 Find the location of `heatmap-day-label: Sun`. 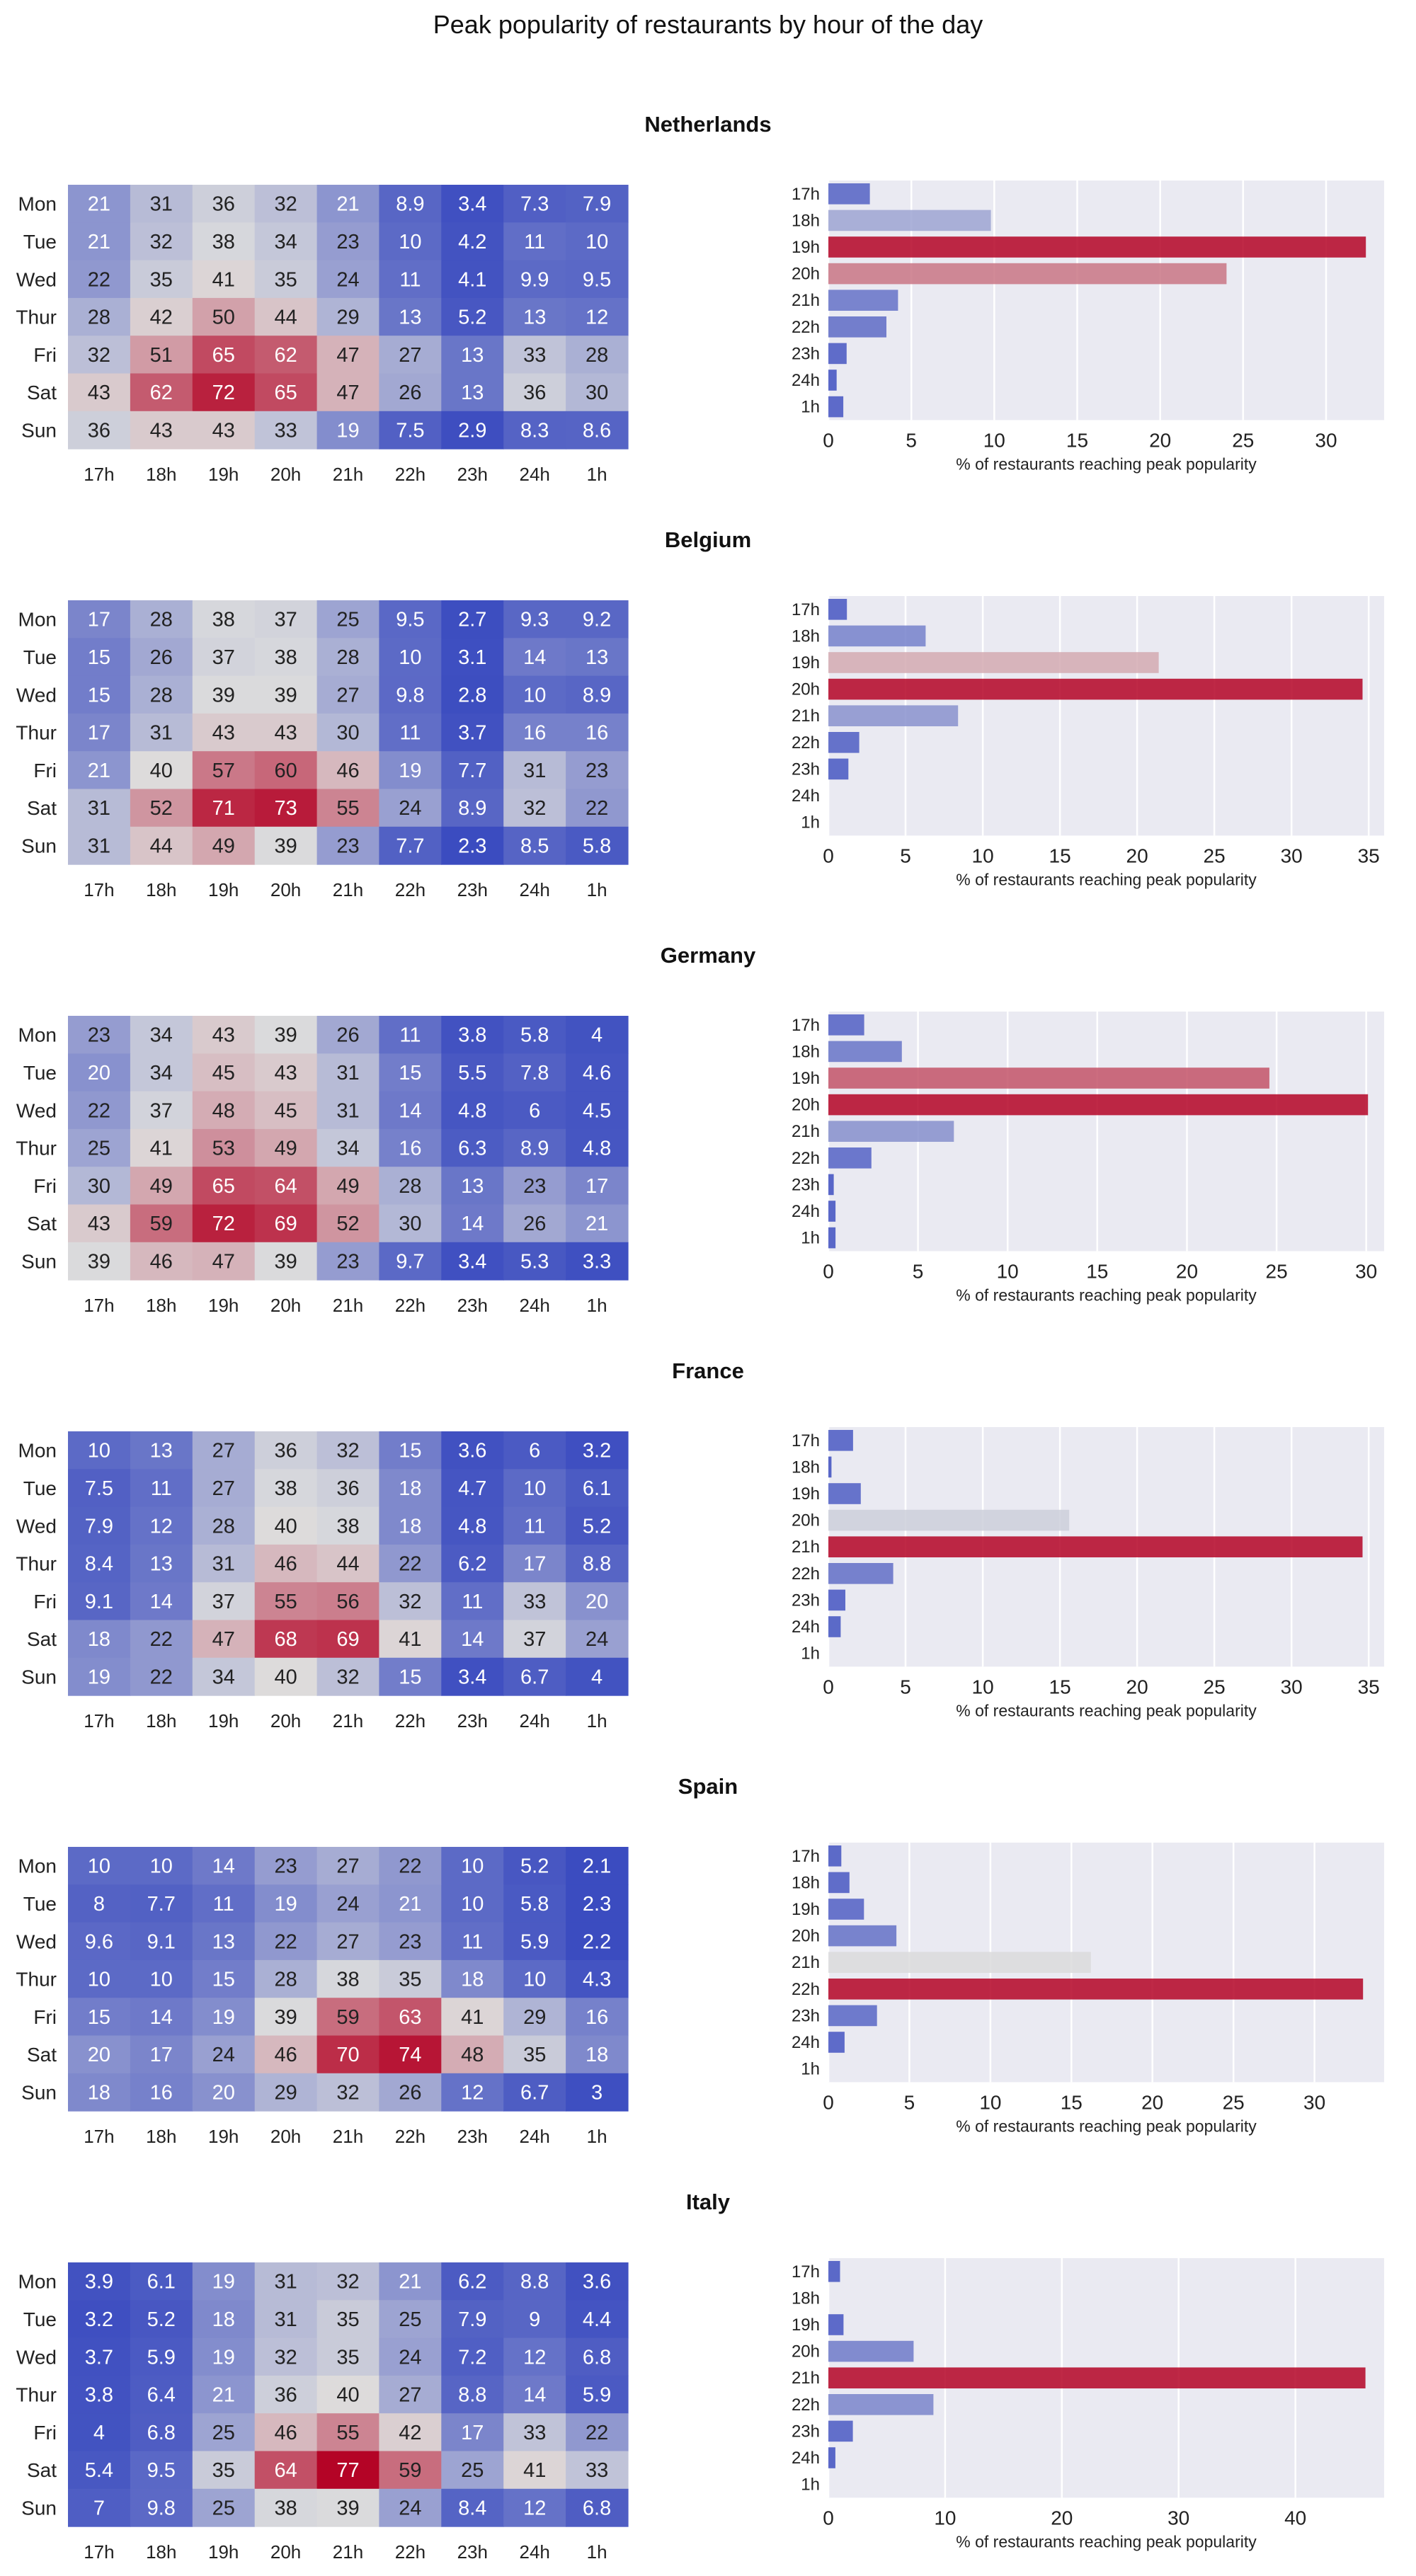

heatmap-day-label: Sun is located at coordinates (39, 1677).